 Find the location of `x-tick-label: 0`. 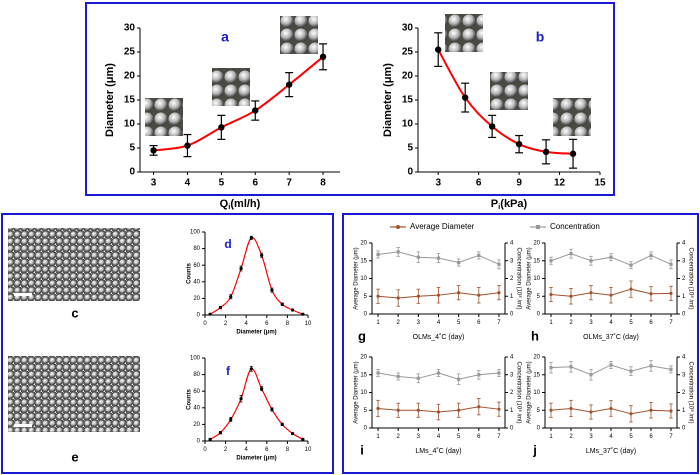

x-tick-label: 0 is located at coordinates (205, 450).